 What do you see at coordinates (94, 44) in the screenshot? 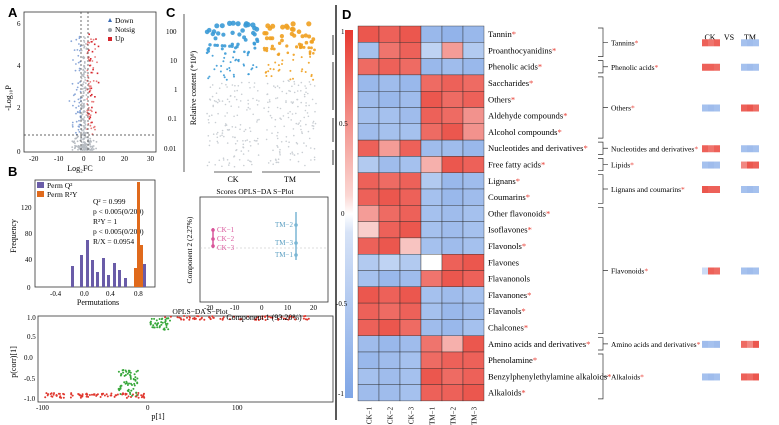
I see `volcano-up-point` at bounding box center [94, 44].